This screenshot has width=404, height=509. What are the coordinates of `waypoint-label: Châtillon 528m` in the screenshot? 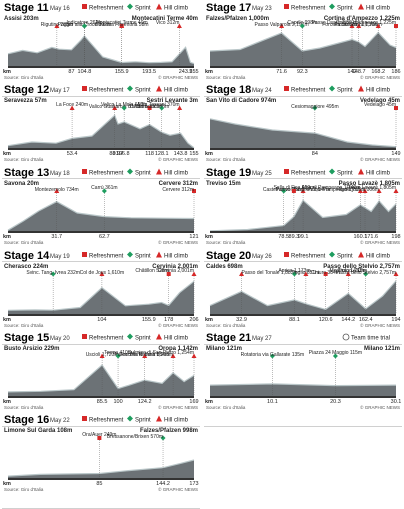 It's located at (151, 271).